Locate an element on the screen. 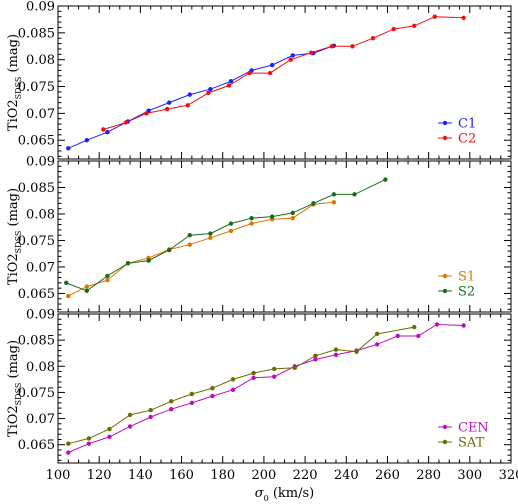 The width and height of the screenshot is (518, 504). legend-marker-c2 is located at coordinates (445, 138).